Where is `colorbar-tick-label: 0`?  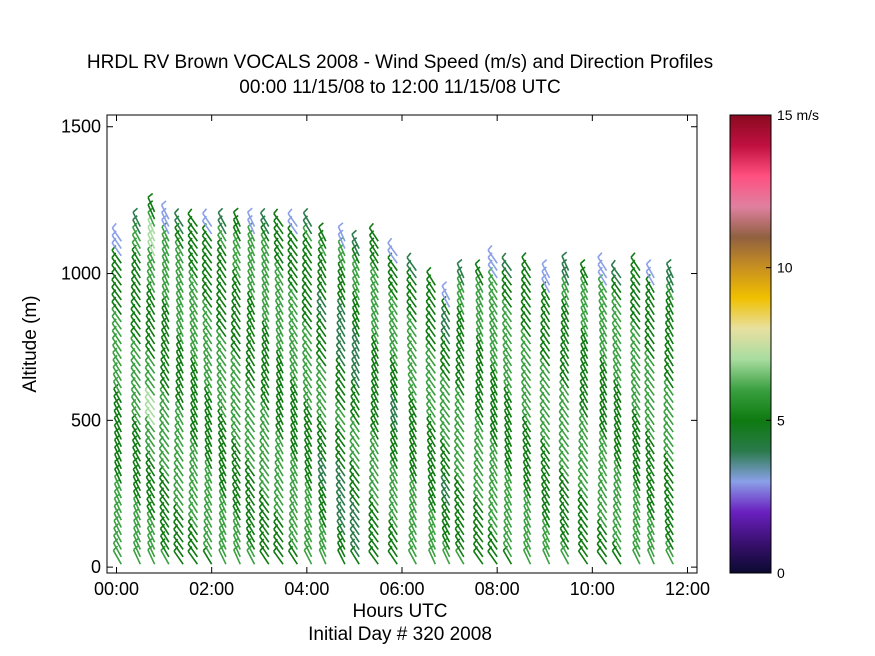 colorbar-tick-label: 0 is located at coordinates (781, 573).